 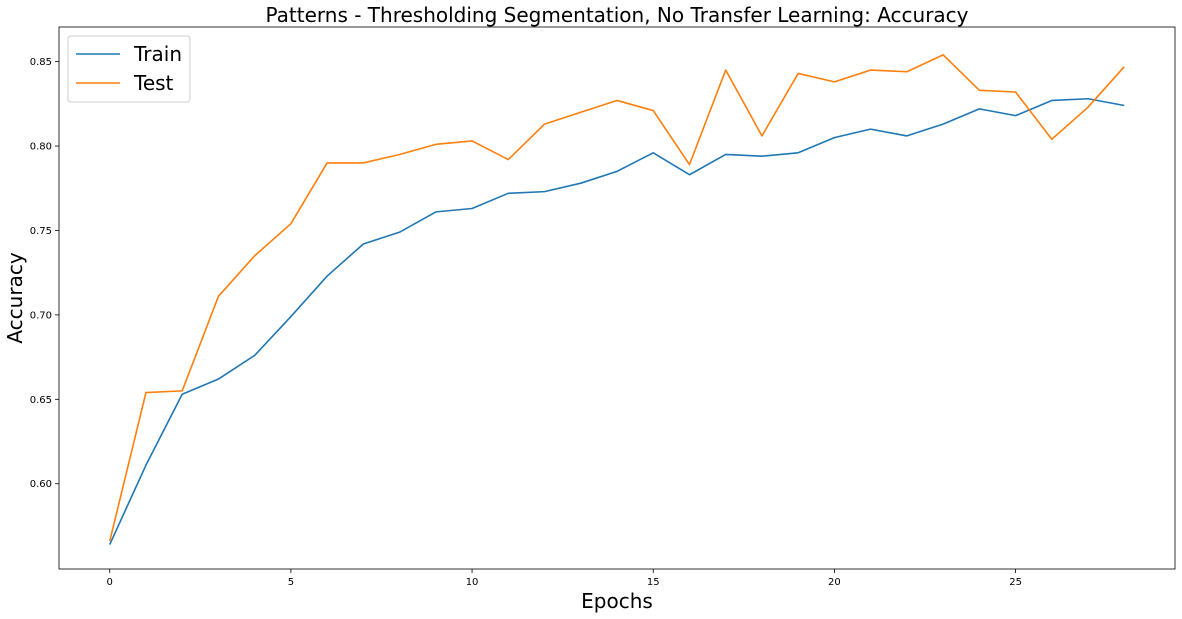 I want to click on legend-box, so click(x=129, y=69).